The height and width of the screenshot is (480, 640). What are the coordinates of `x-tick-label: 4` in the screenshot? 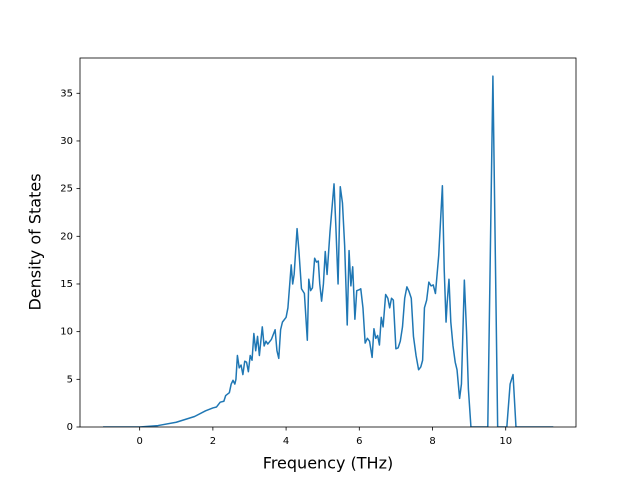 It's located at (286, 441).